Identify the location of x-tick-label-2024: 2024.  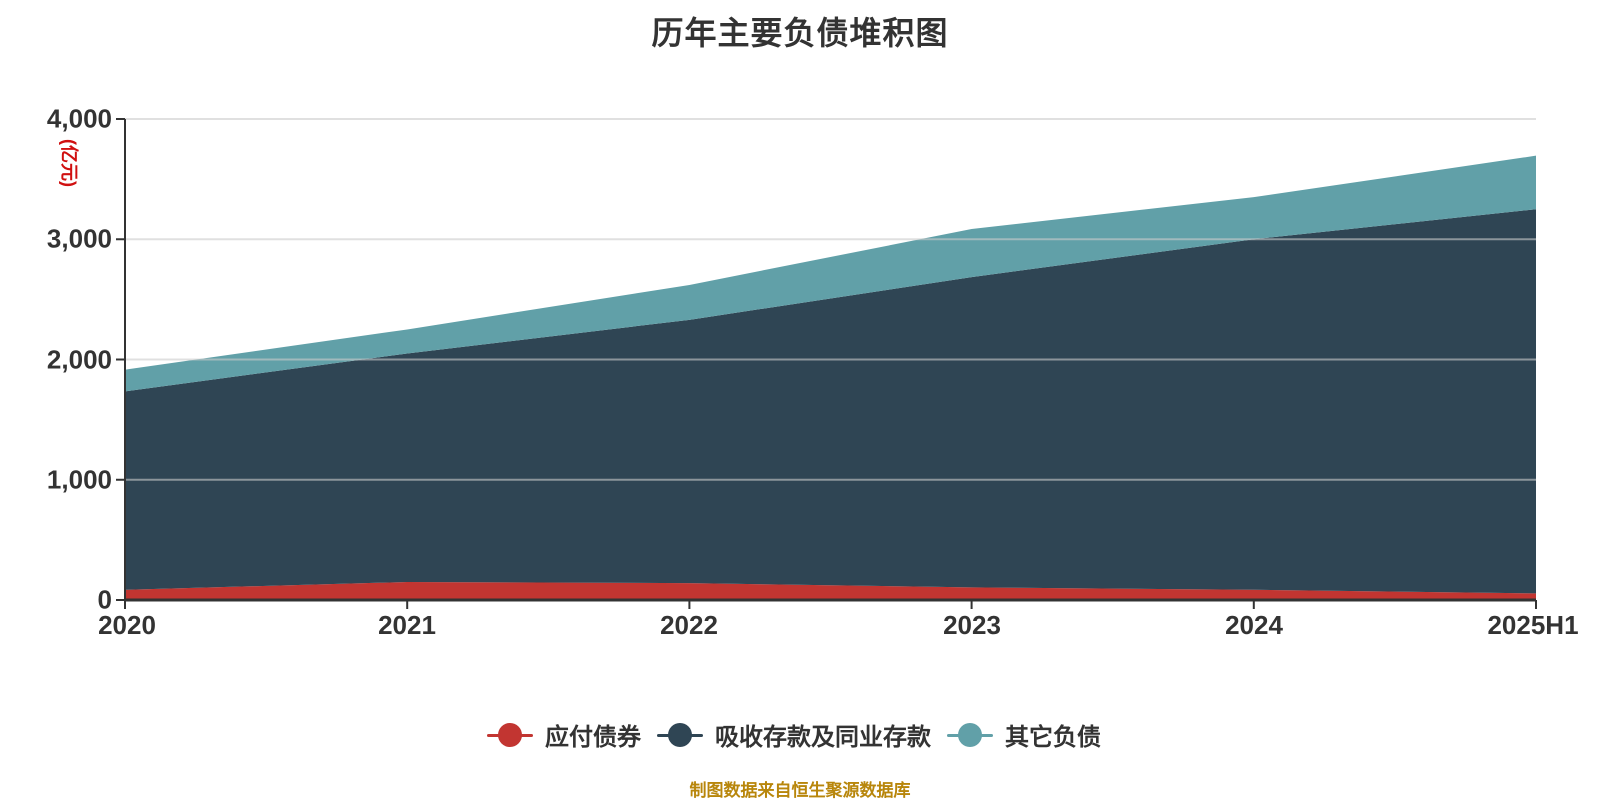
(1254, 625).